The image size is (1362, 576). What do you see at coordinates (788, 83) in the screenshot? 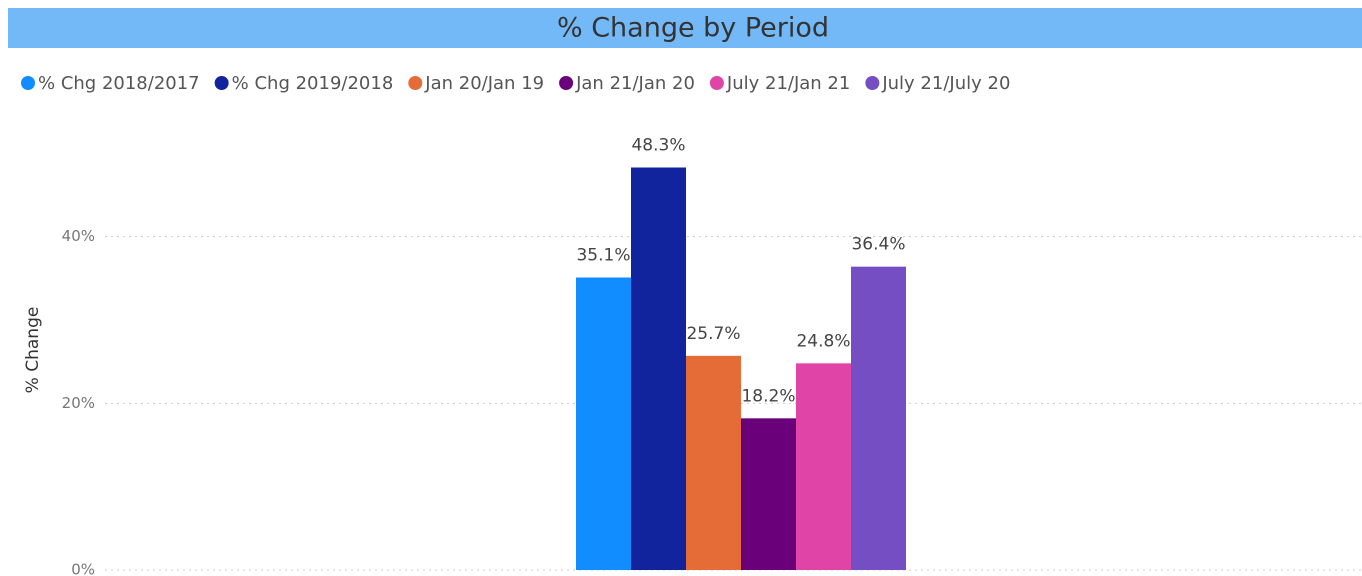
I see `legend-label: July 21/Jan 21` at bounding box center [788, 83].